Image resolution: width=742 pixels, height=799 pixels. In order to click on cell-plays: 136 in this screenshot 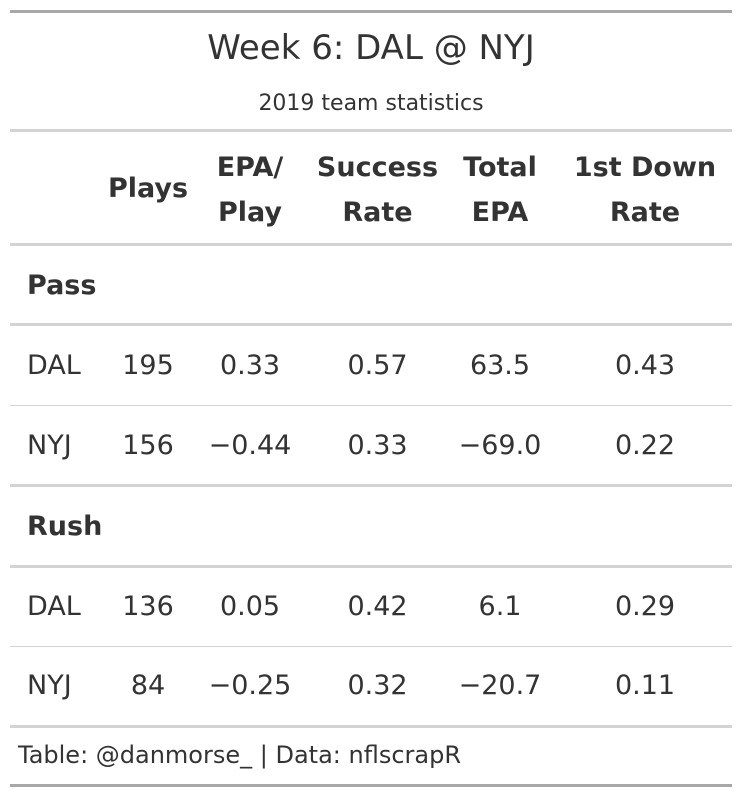, I will do `click(148, 606)`.